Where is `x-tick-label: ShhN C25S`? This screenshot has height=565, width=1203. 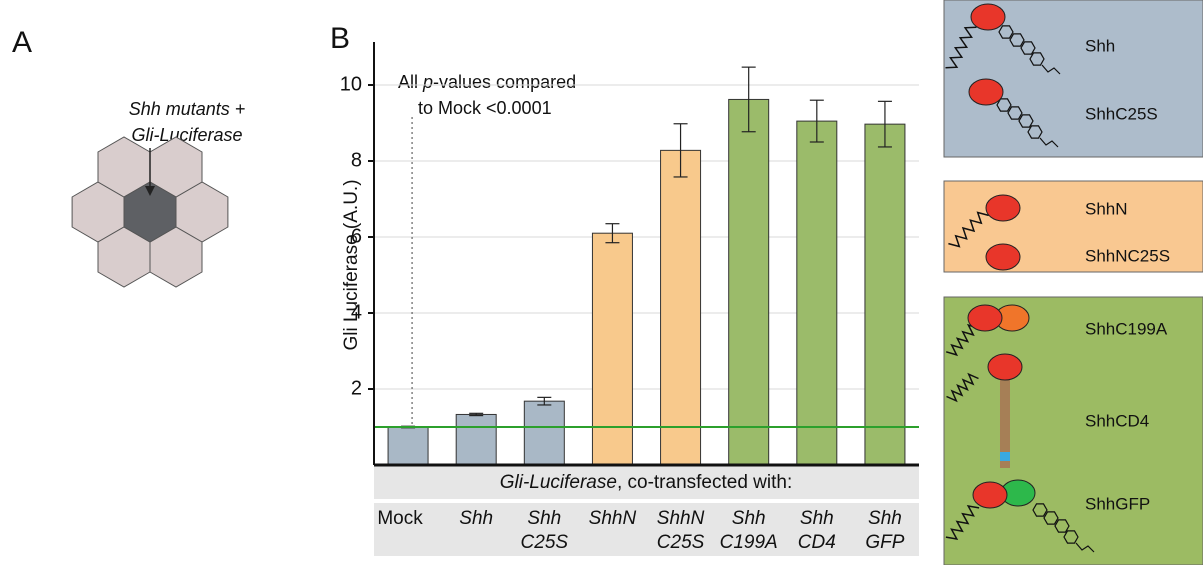
x-tick-label: ShhN C25S is located at coordinates (680, 530).